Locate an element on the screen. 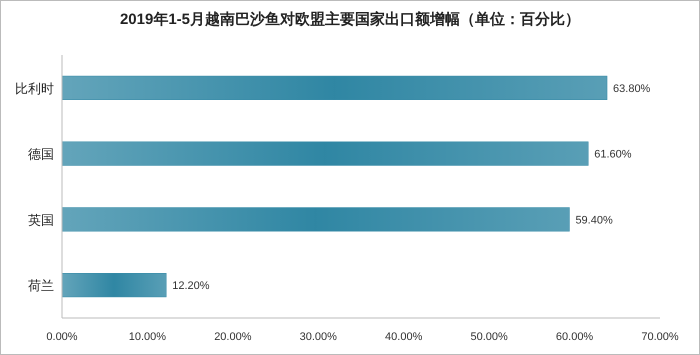 The image size is (700, 355). x-tick-label: 10.00% is located at coordinates (147, 337).